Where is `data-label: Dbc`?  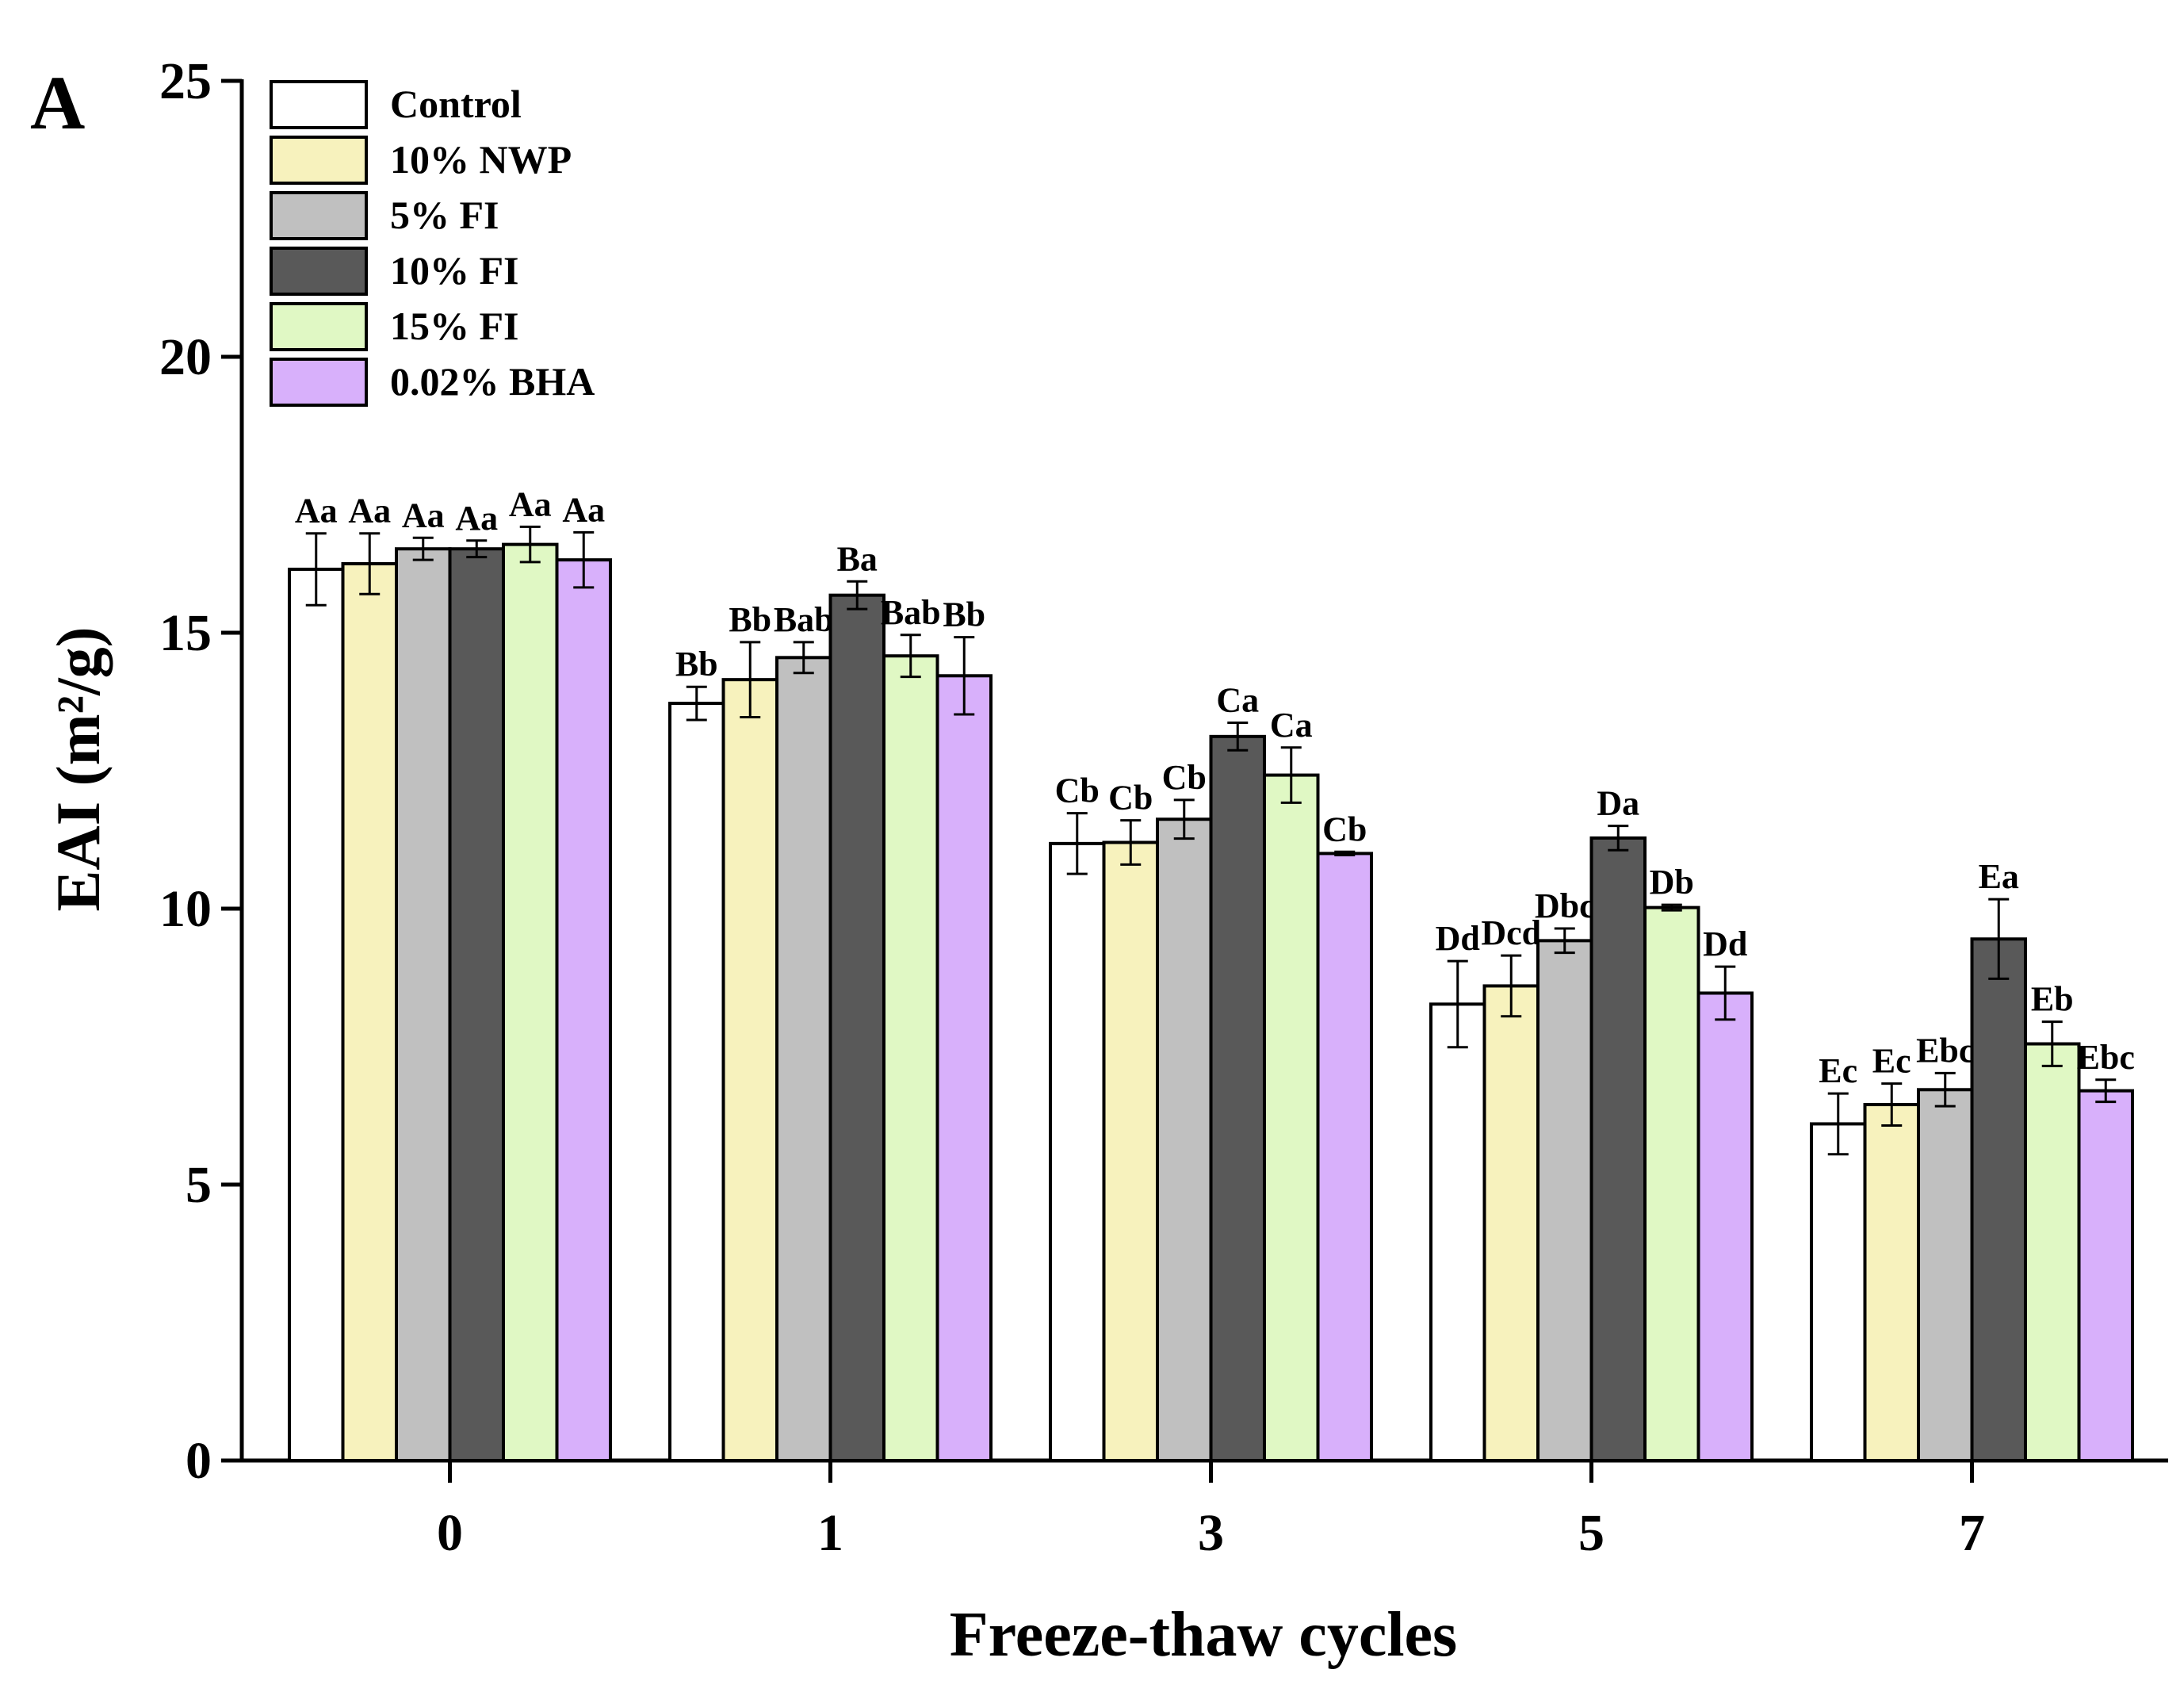
data-label: Dbc is located at coordinates (1565, 905).